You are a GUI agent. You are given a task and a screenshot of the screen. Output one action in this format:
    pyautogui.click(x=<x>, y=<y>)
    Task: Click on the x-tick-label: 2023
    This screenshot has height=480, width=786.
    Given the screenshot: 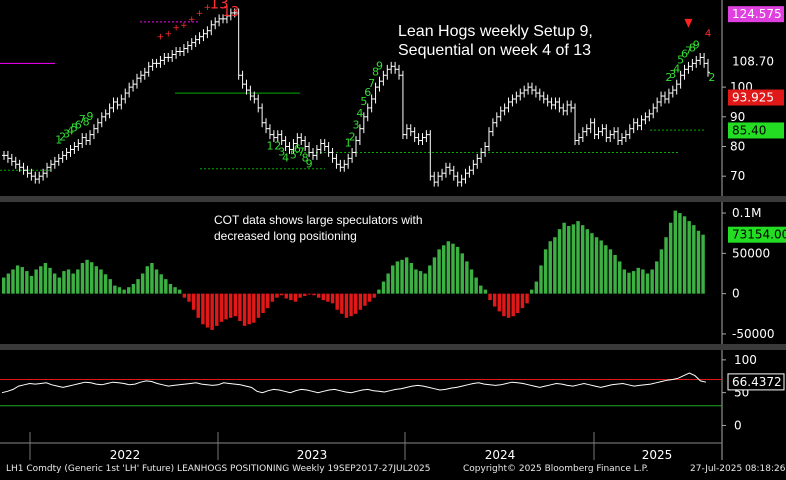 What is the action you would take?
    pyautogui.click(x=312, y=455)
    